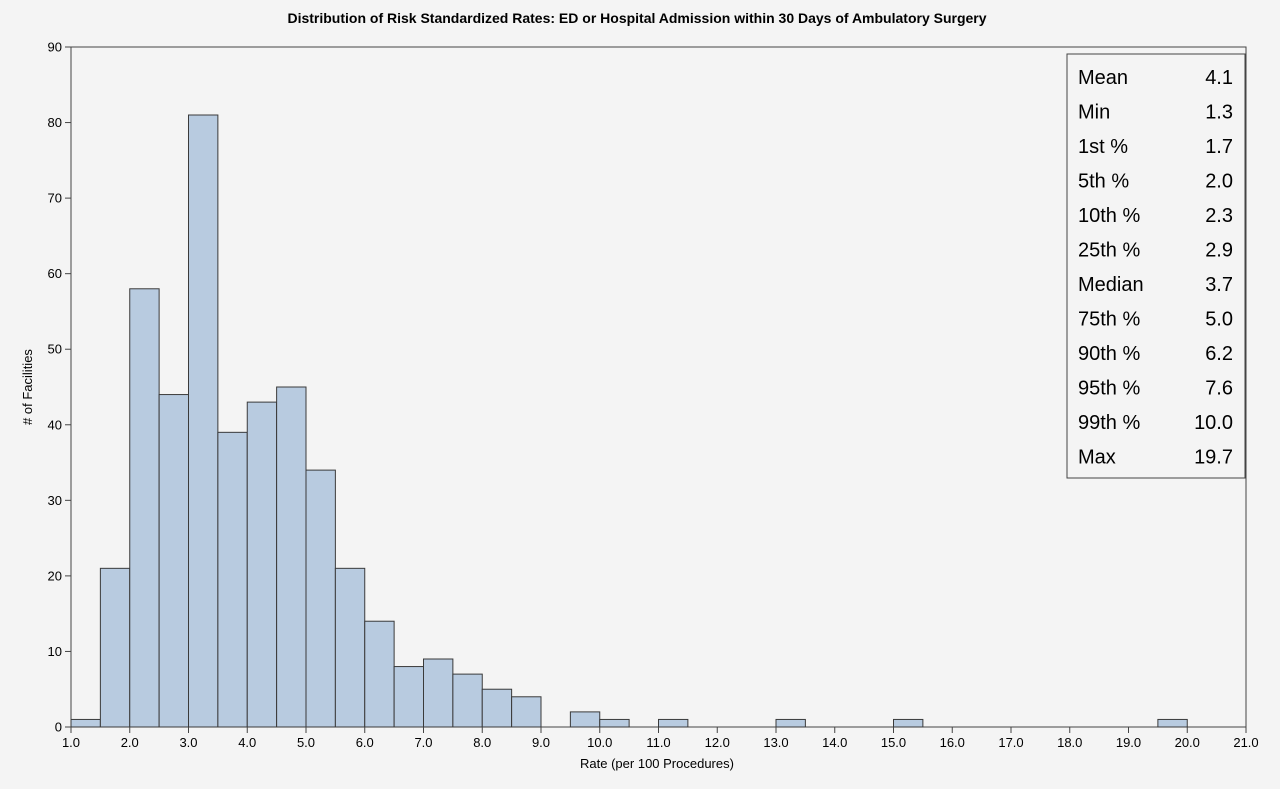 The image size is (1280, 789). What do you see at coordinates (130, 742) in the screenshot?
I see `x-tick-label: 2.0` at bounding box center [130, 742].